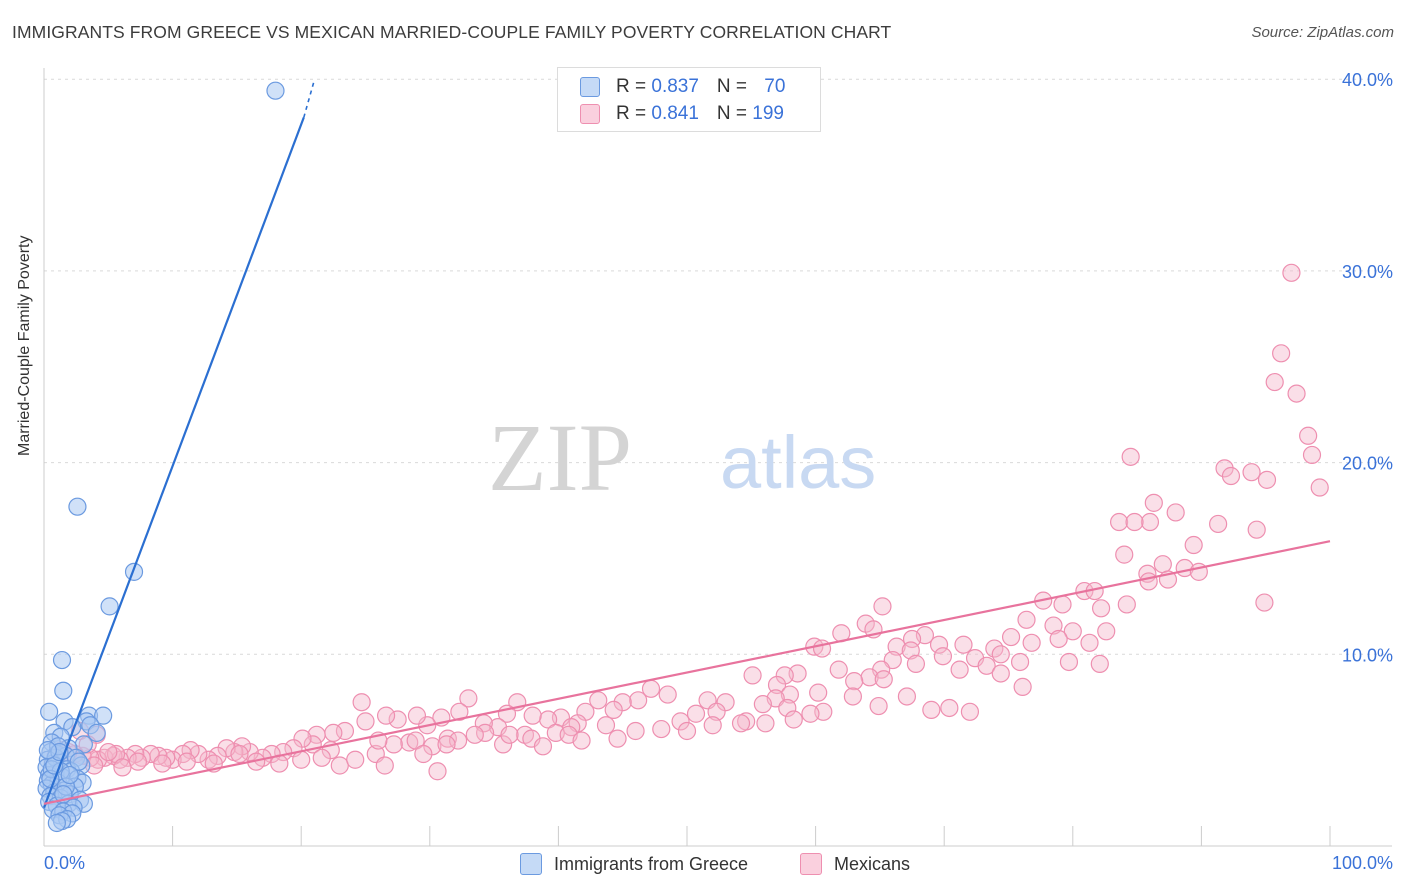  What do you see at coordinates (1322, 32) in the screenshot?
I see `source-credit: Source: ZipAtlas.com` at bounding box center [1322, 32].